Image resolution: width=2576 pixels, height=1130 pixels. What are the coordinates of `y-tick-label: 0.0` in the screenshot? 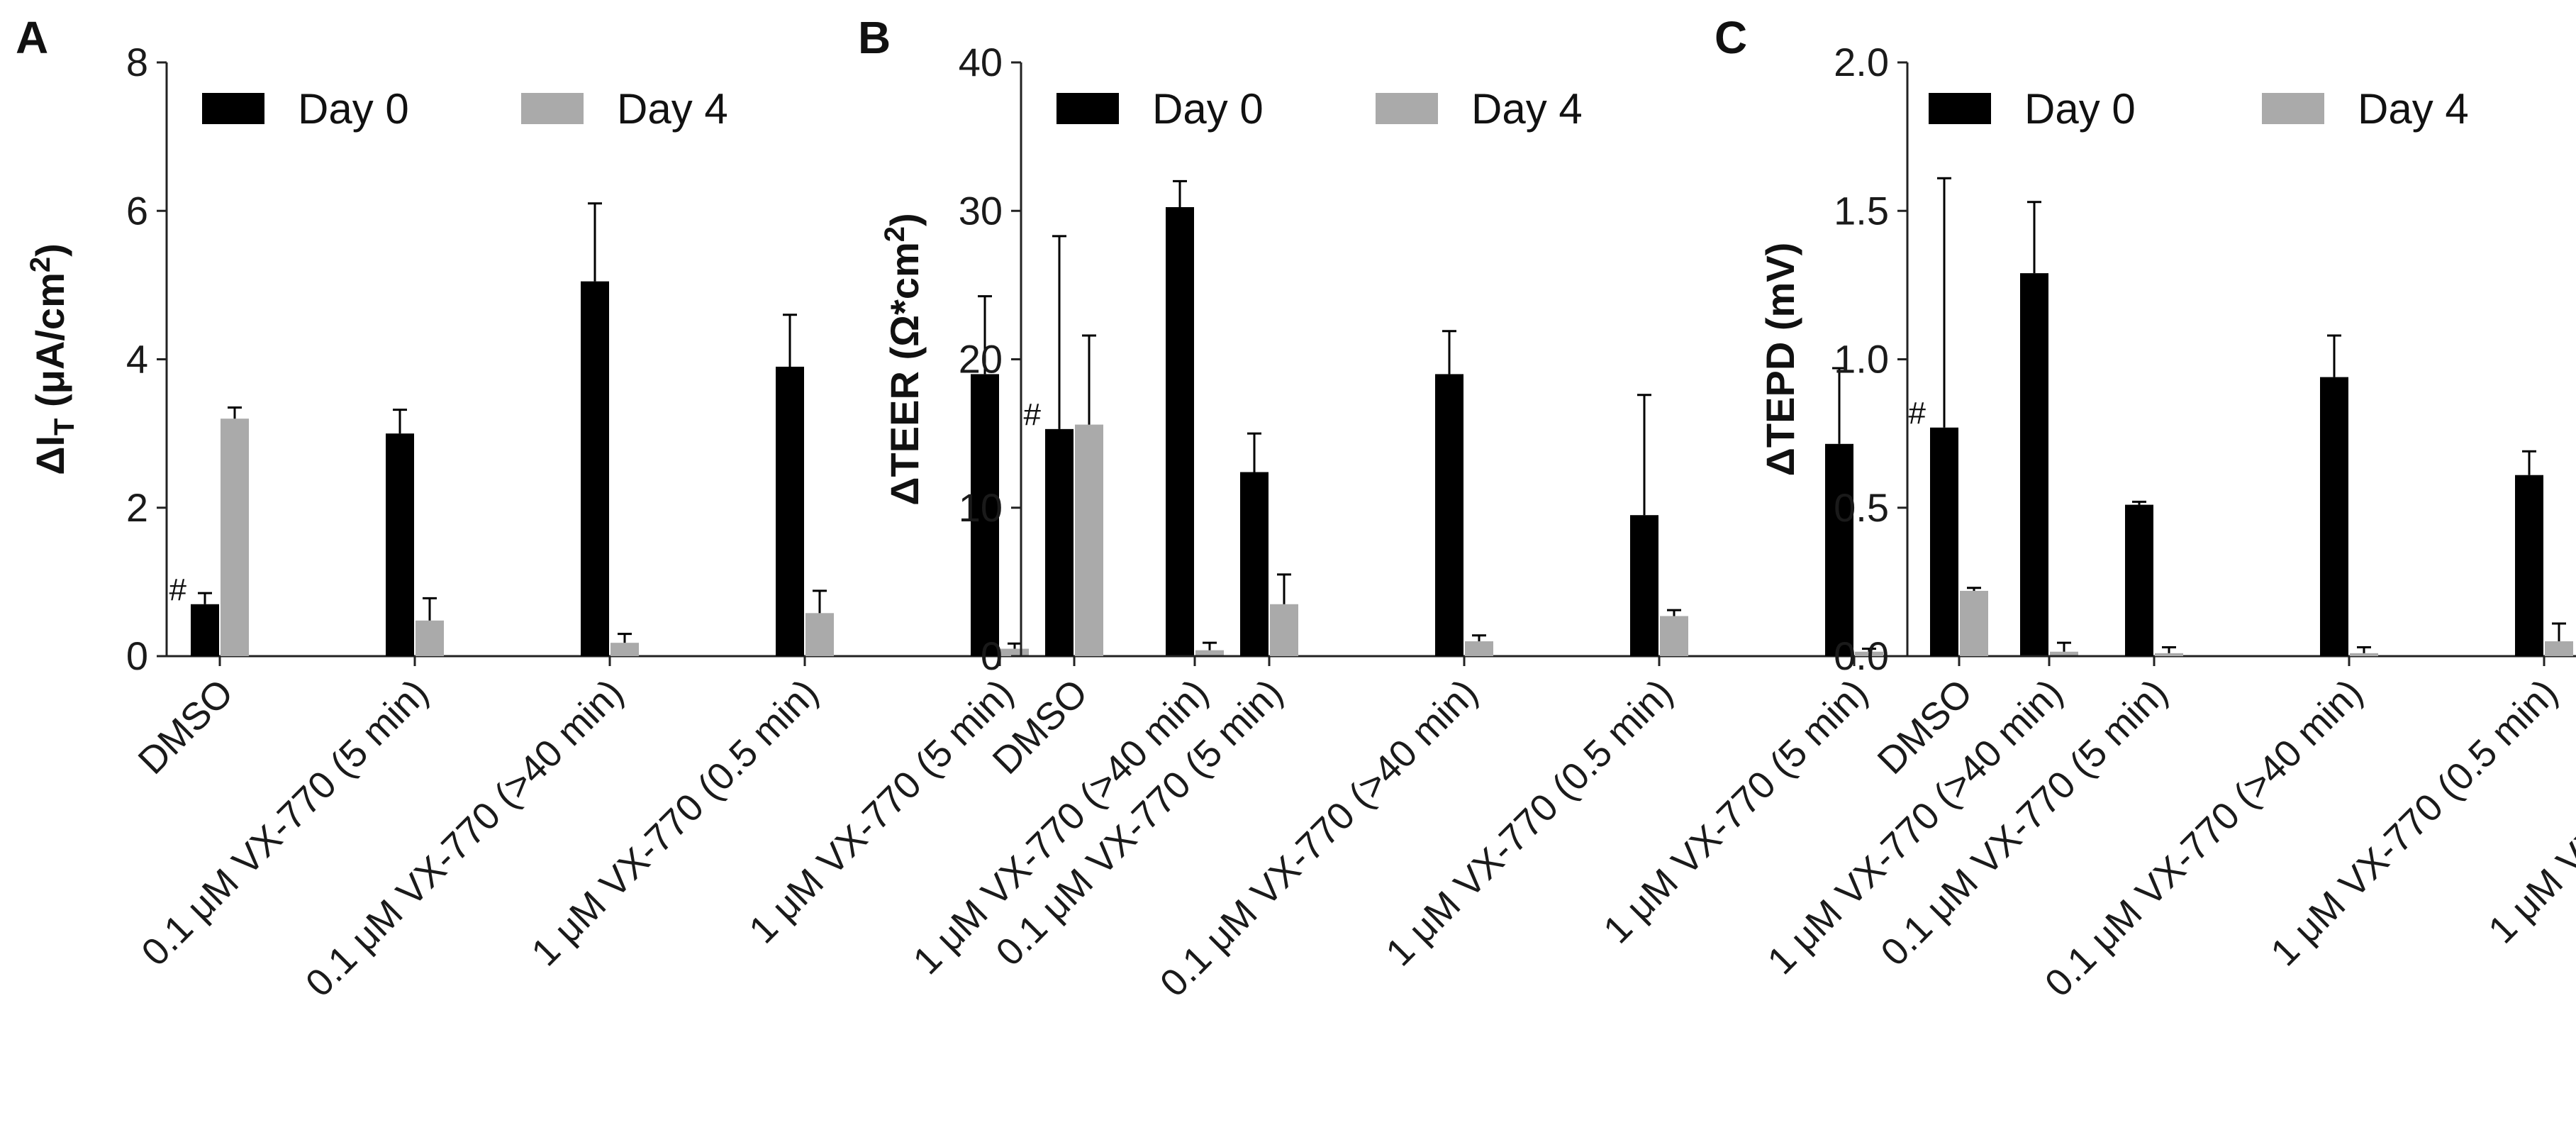 It's located at (1861, 655).